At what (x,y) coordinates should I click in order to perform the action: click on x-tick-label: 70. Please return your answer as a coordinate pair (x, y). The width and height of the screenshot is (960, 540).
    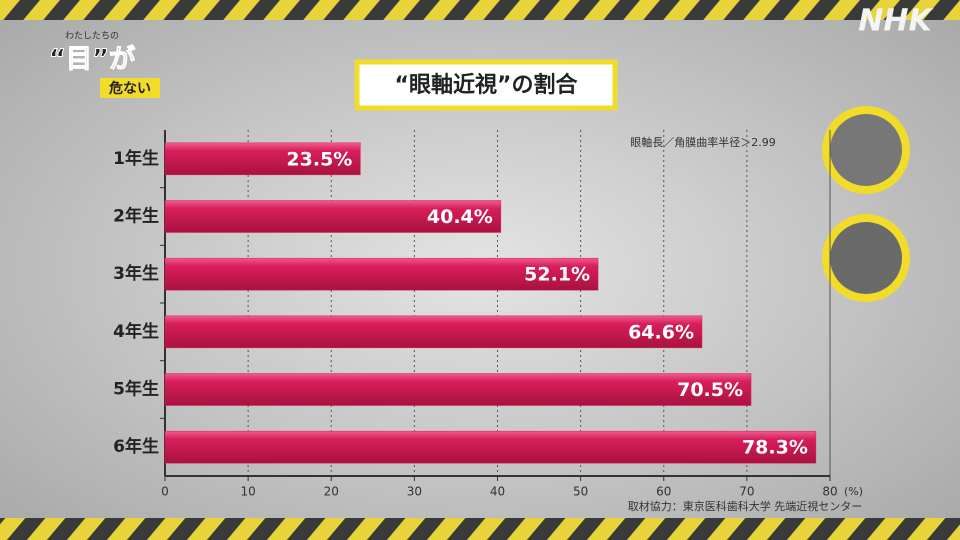
    Looking at the image, I should click on (746, 492).